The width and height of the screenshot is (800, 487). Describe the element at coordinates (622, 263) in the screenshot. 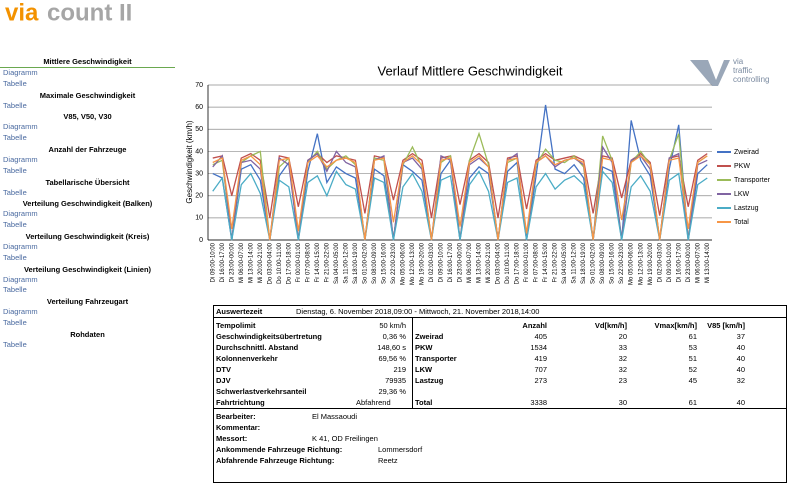

I see `x-tick-label: So 22:00-23:00` at that location.